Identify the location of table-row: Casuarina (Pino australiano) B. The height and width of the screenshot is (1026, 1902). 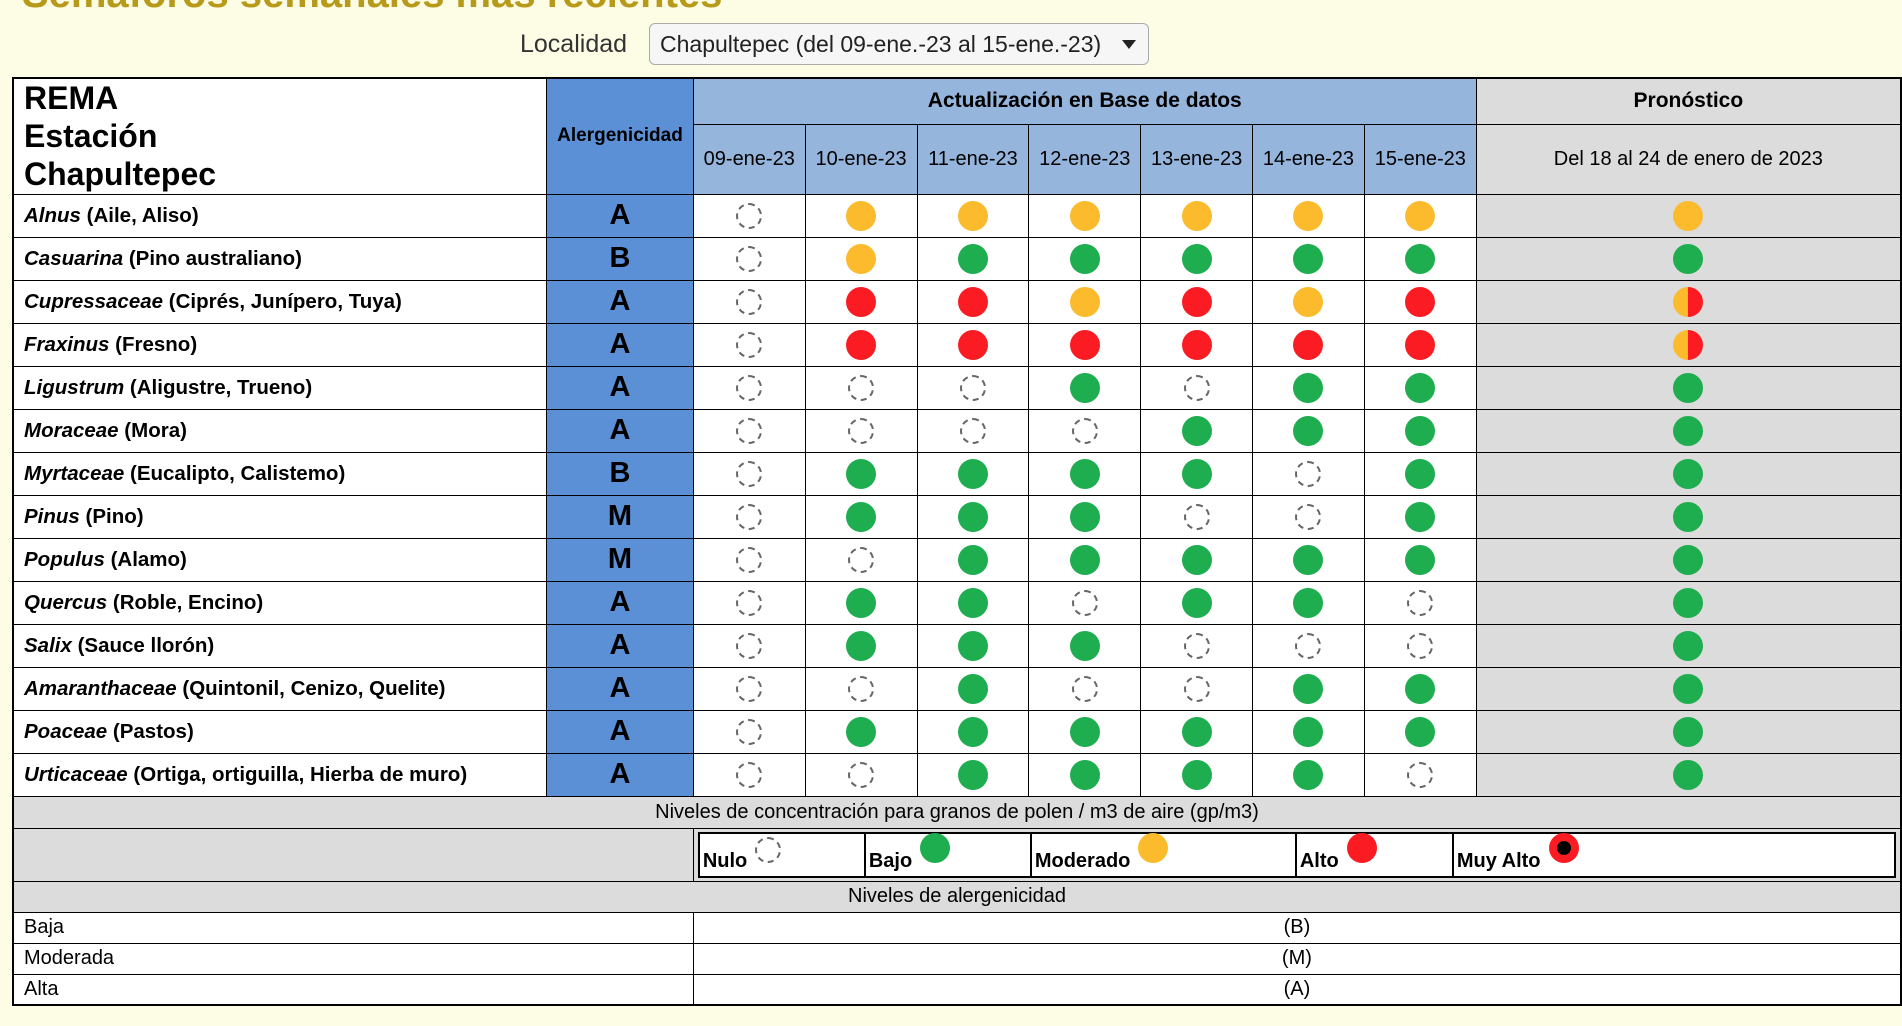
(957, 258).